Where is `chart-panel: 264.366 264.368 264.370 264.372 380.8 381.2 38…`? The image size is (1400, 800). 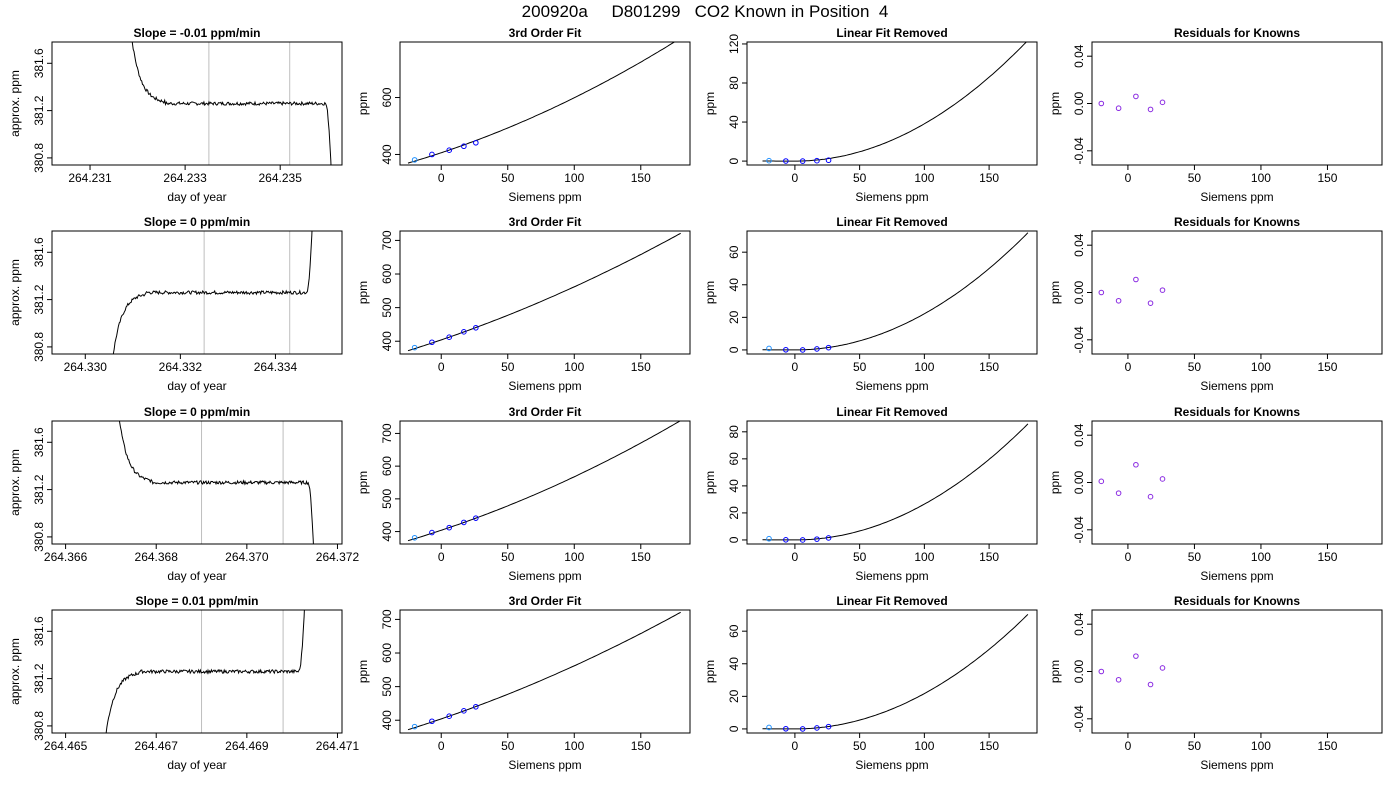 chart-panel: 264.366 264.368 264.370 264.372 380.8 381.2 38… is located at coordinates (183, 494).